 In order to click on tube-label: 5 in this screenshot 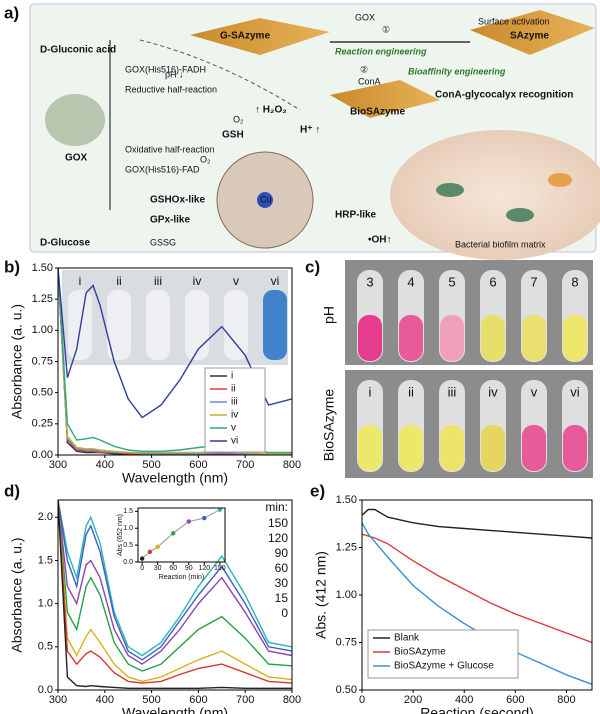, I will do `click(451, 281)`.